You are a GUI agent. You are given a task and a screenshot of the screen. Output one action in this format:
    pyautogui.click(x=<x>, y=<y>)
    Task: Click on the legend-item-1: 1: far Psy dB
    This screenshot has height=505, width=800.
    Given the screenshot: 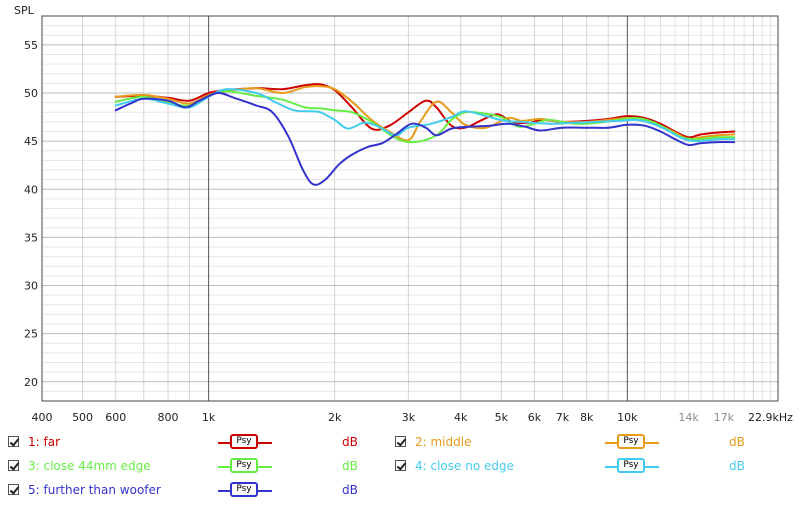 What is the action you would take?
    pyautogui.click(x=198, y=443)
    